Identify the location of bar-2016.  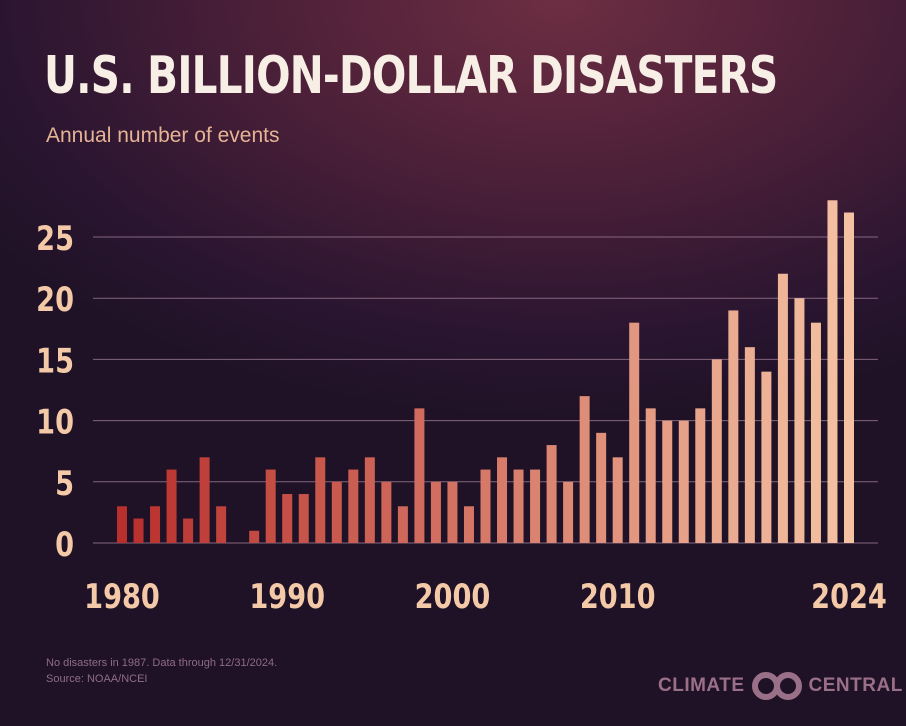
(716, 451).